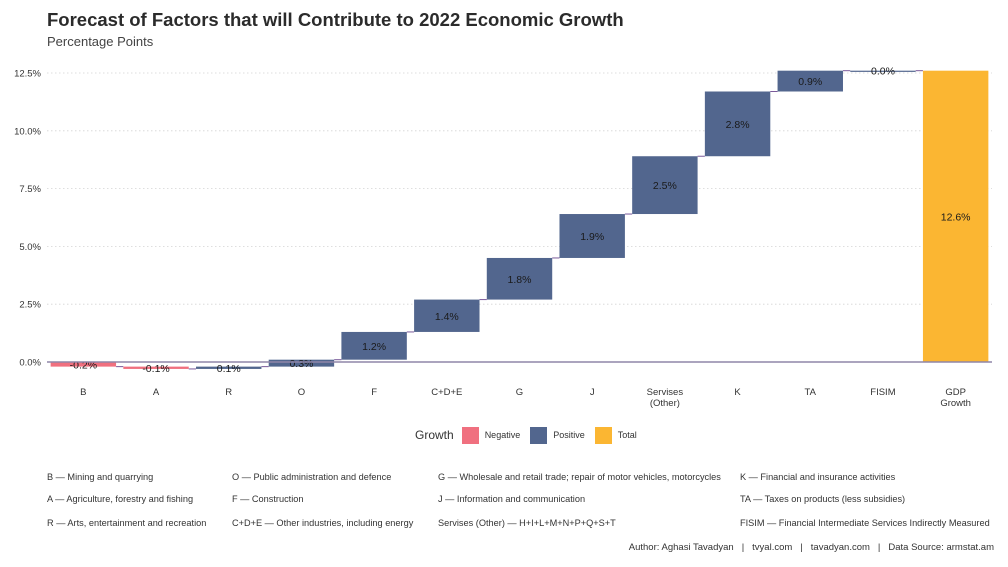 Image resolution: width=1008 pixels, height=567 pixels. I want to click on footer-author: Author: Aghasi Tavadyan, so click(681, 547).